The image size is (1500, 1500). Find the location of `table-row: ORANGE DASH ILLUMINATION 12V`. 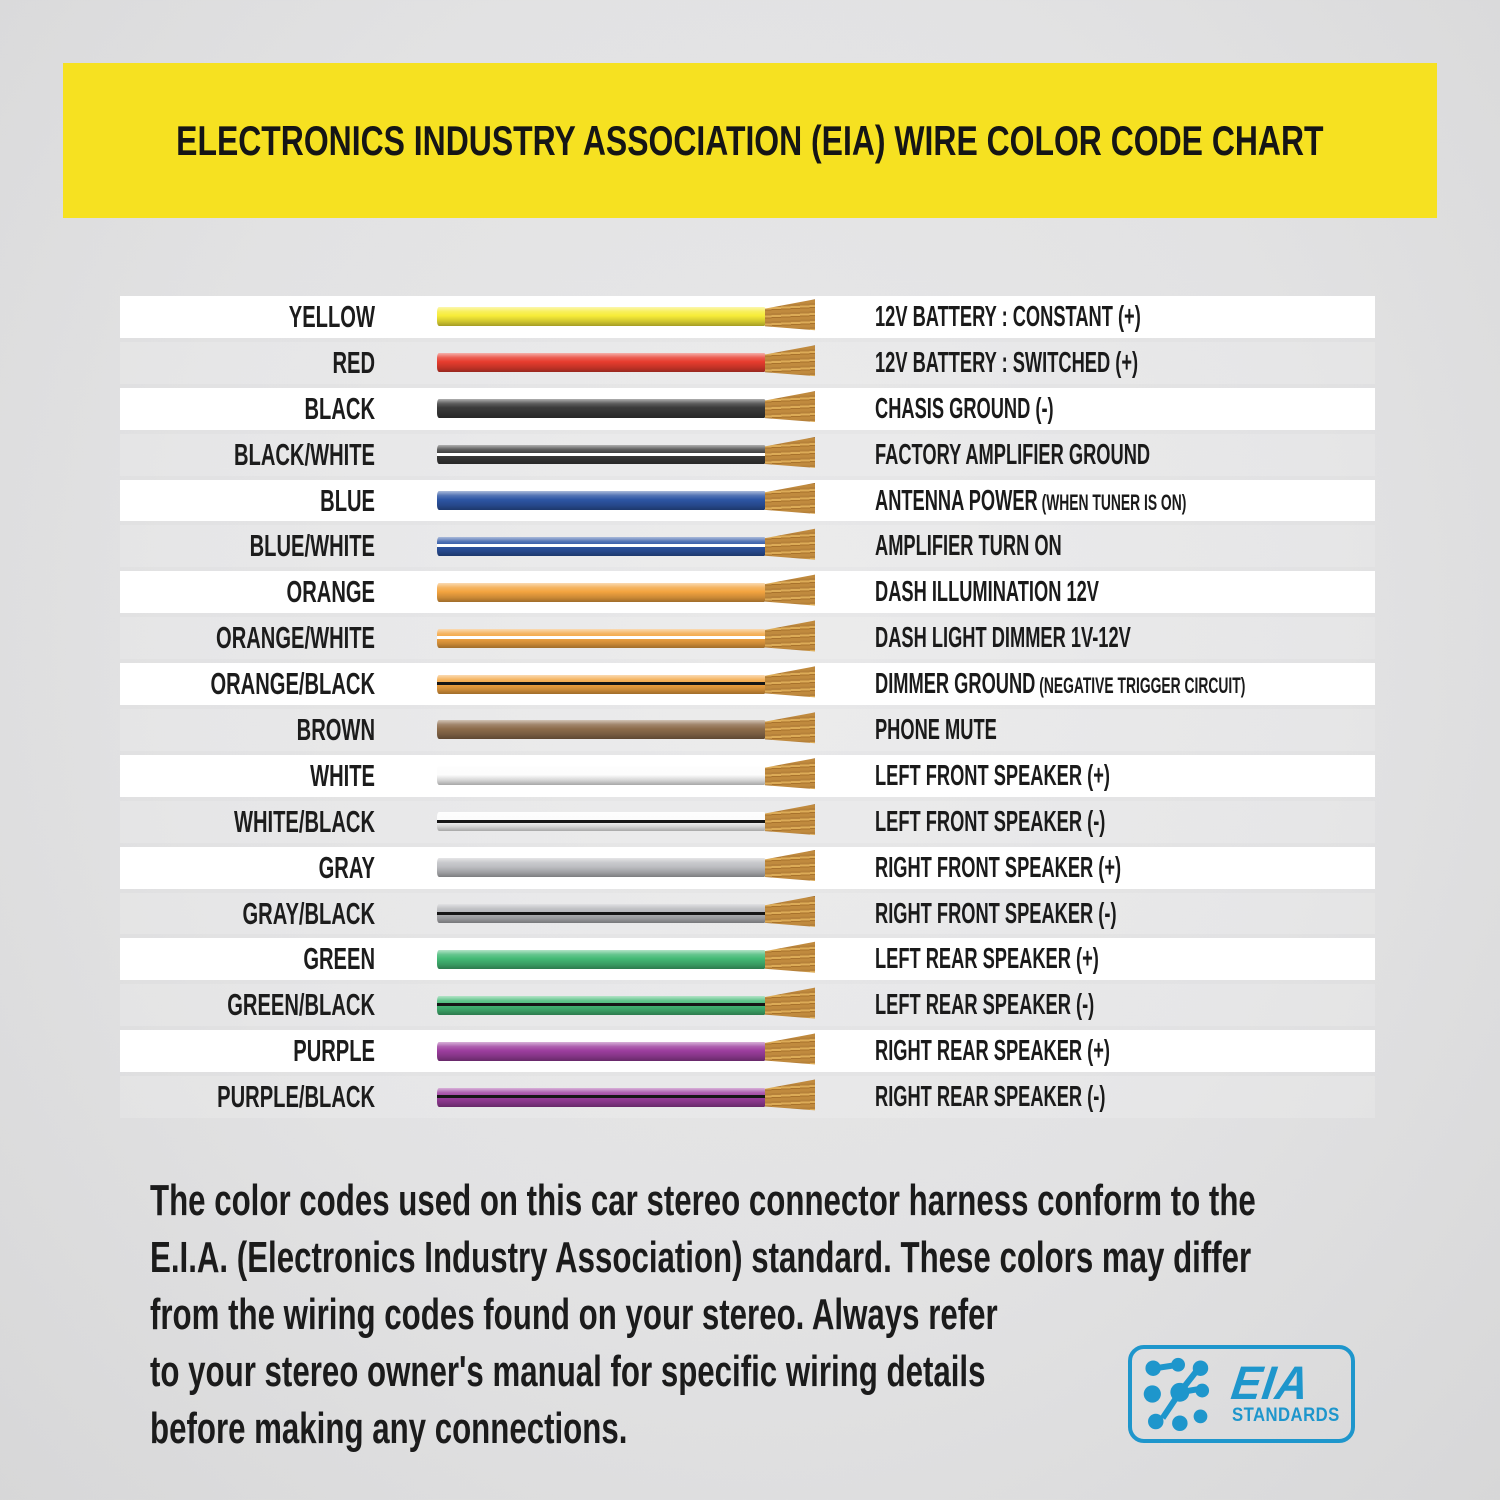

table-row: ORANGE DASH ILLUMINATION 12V is located at coordinates (747, 592).